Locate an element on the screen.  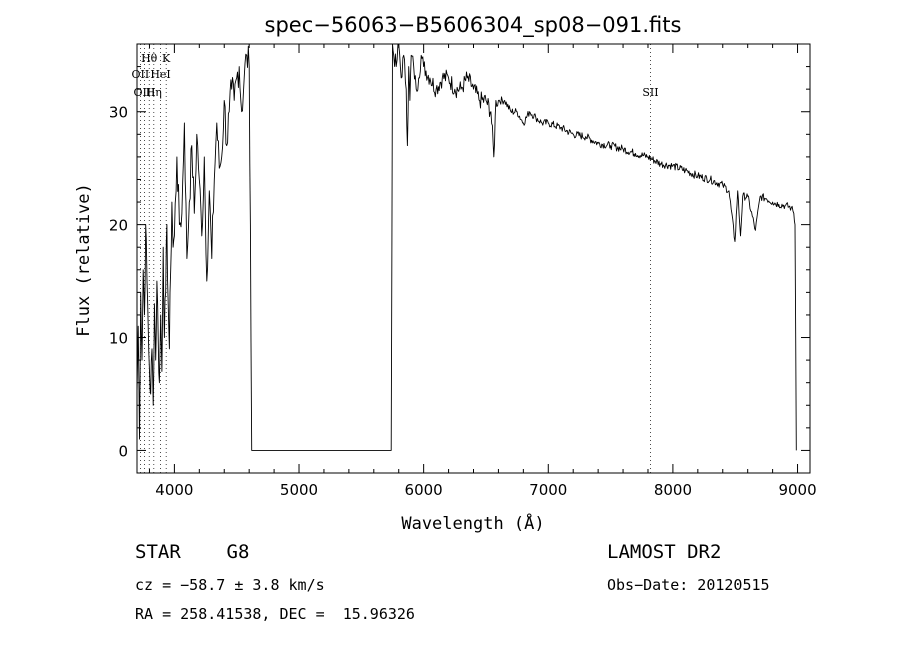
line-label-Hθ: Hθ is located at coordinates (149, 58).